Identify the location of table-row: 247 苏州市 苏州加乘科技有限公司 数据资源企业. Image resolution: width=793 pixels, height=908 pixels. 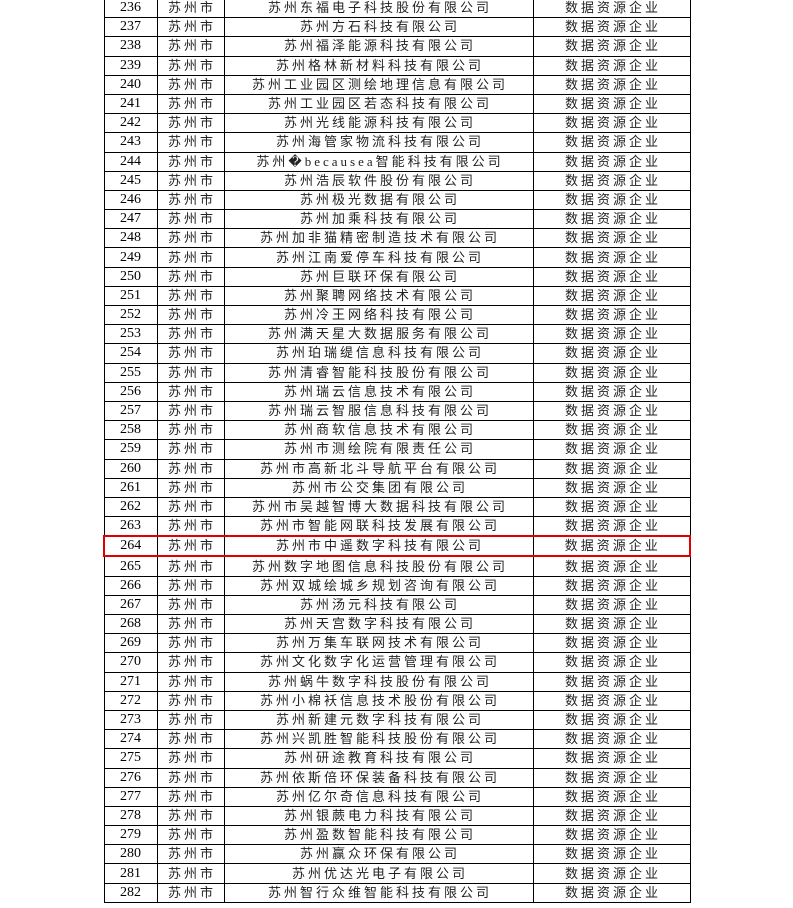
(397, 219).